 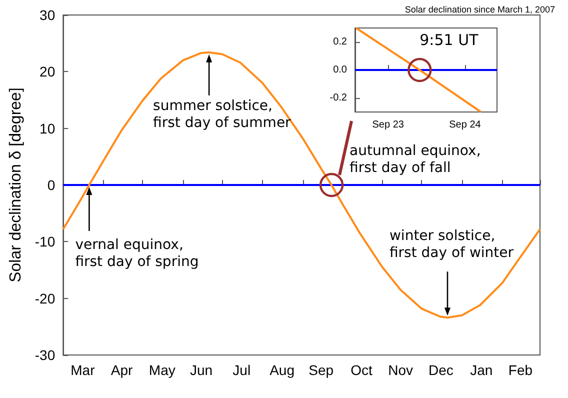 I want to click on y-tick-label: 30, so click(x=48, y=15).